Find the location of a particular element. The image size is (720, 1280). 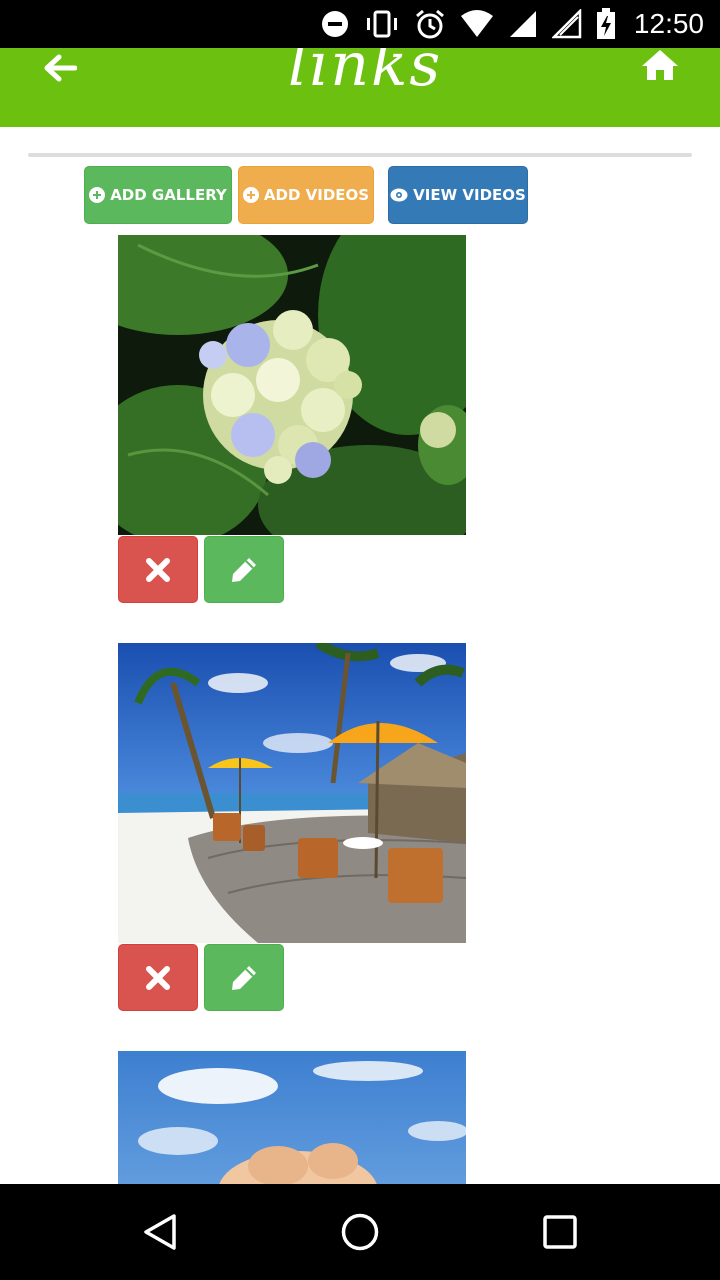

do-not-disturb-icon is located at coordinates (335, 24).